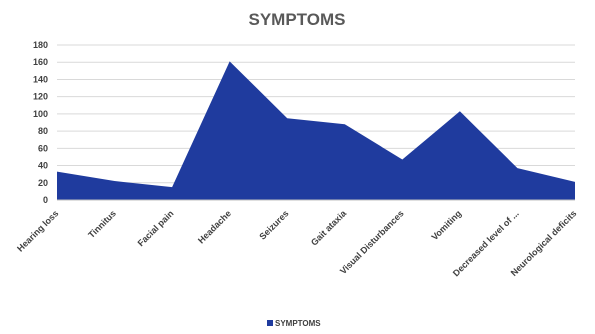 Image resolution: width=595 pixels, height=334 pixels. I want to click on legend-swatch, so click(270, 323).